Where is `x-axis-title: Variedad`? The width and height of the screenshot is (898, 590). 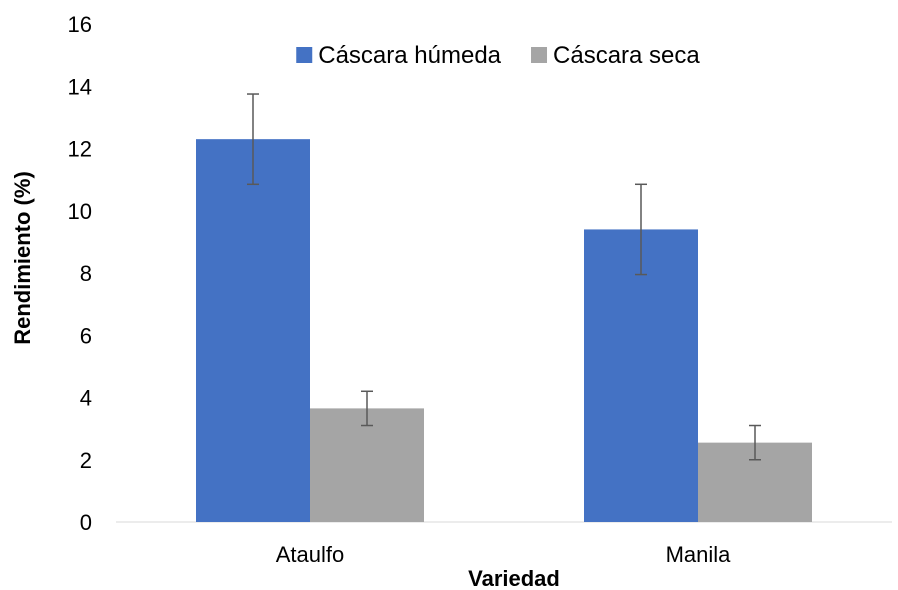
x-axis-title: Variedad is located at coordinates (514, 578).